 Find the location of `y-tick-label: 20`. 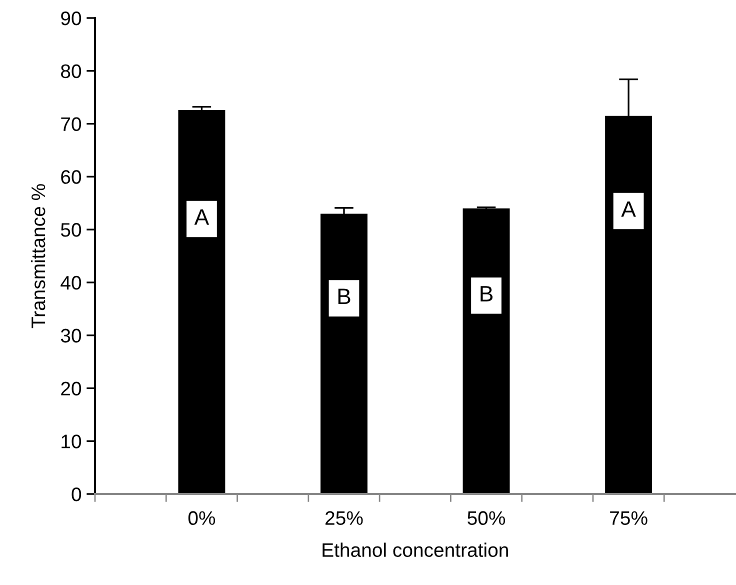

y-tick-label: 20 is located at coordinates (71, 389).